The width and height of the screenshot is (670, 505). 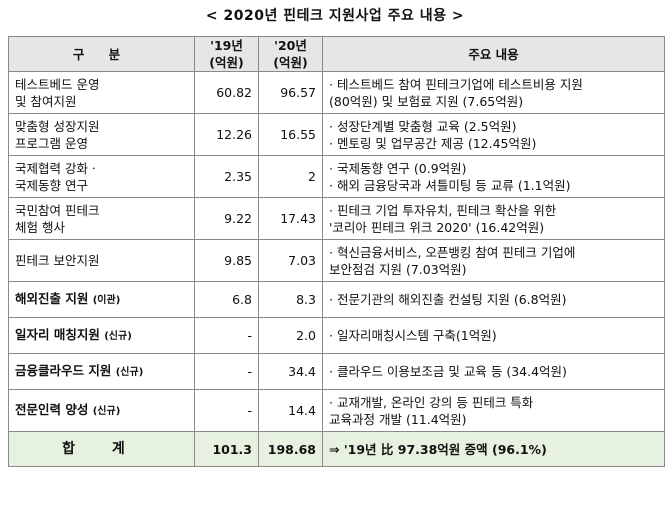 I want to click on row-category: 맞춤형 성장지원 프로그램 운영, so click(x=101, y=134).